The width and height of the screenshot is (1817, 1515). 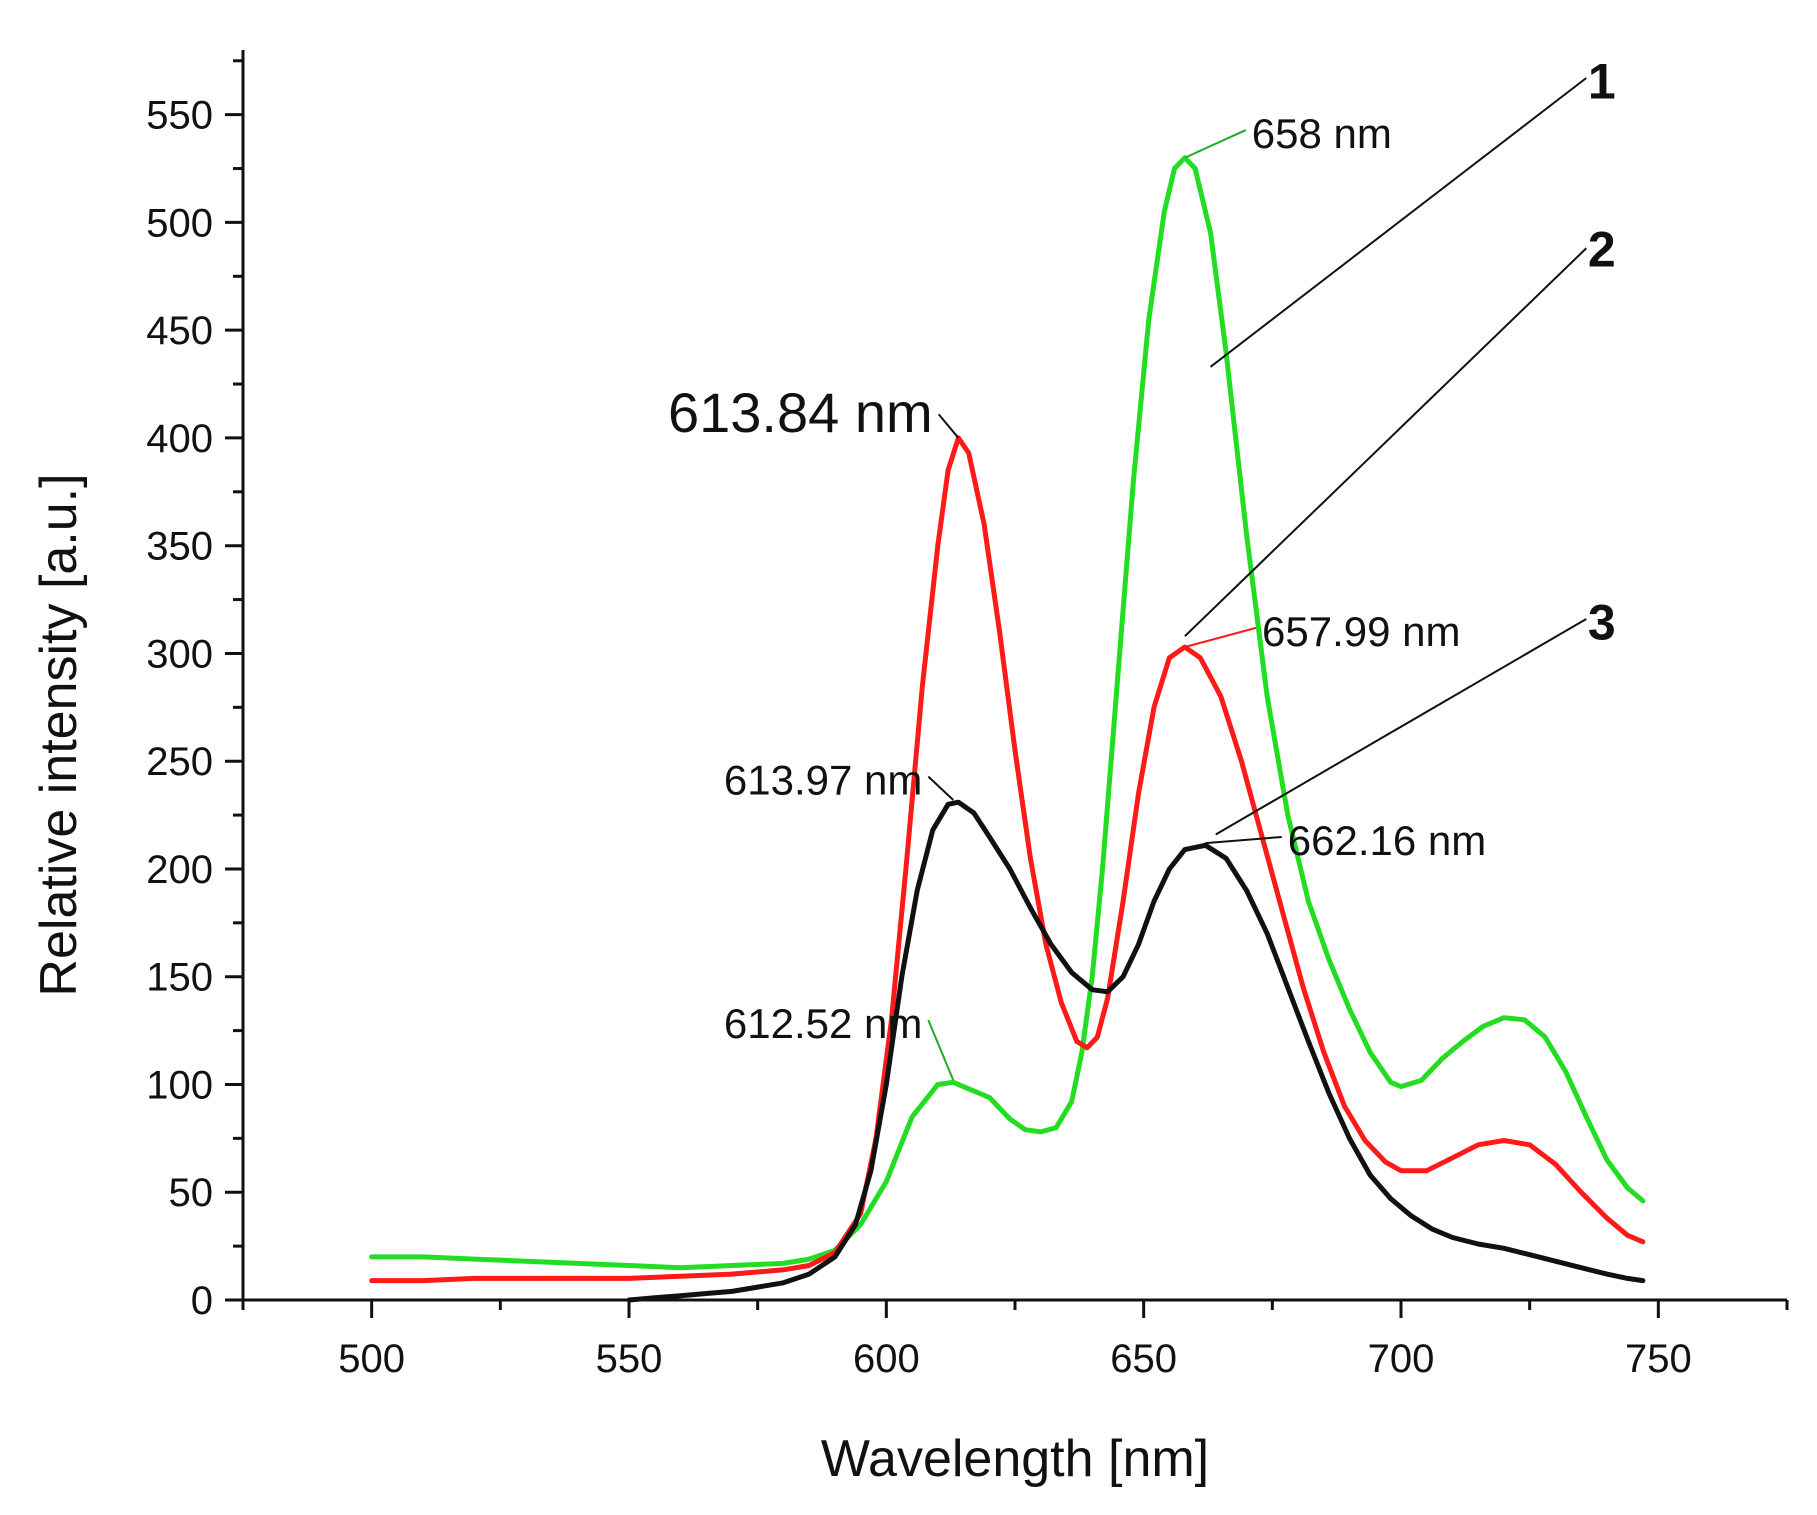 What do you see at coordinates (179, 116) in the screenshot?
I see `y-tick-label: 550` at bounding box center [179, 116].